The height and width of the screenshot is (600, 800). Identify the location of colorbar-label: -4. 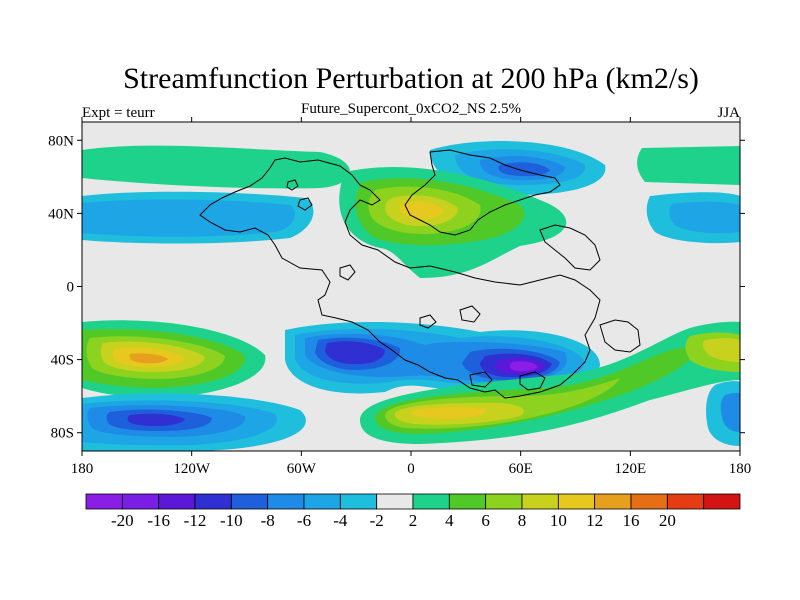
(340, 520).